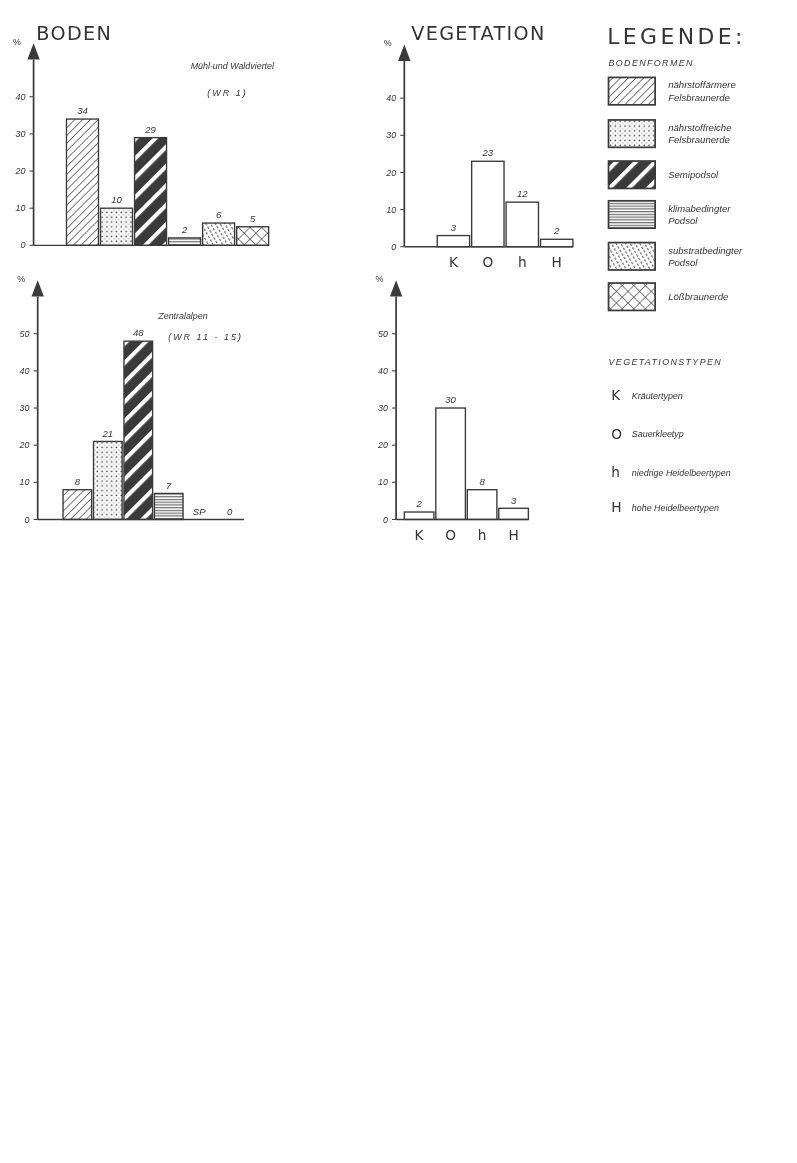 The image size is (797, 1163). I want to click on text: substratbedingter Podsol, so click(705, 256).